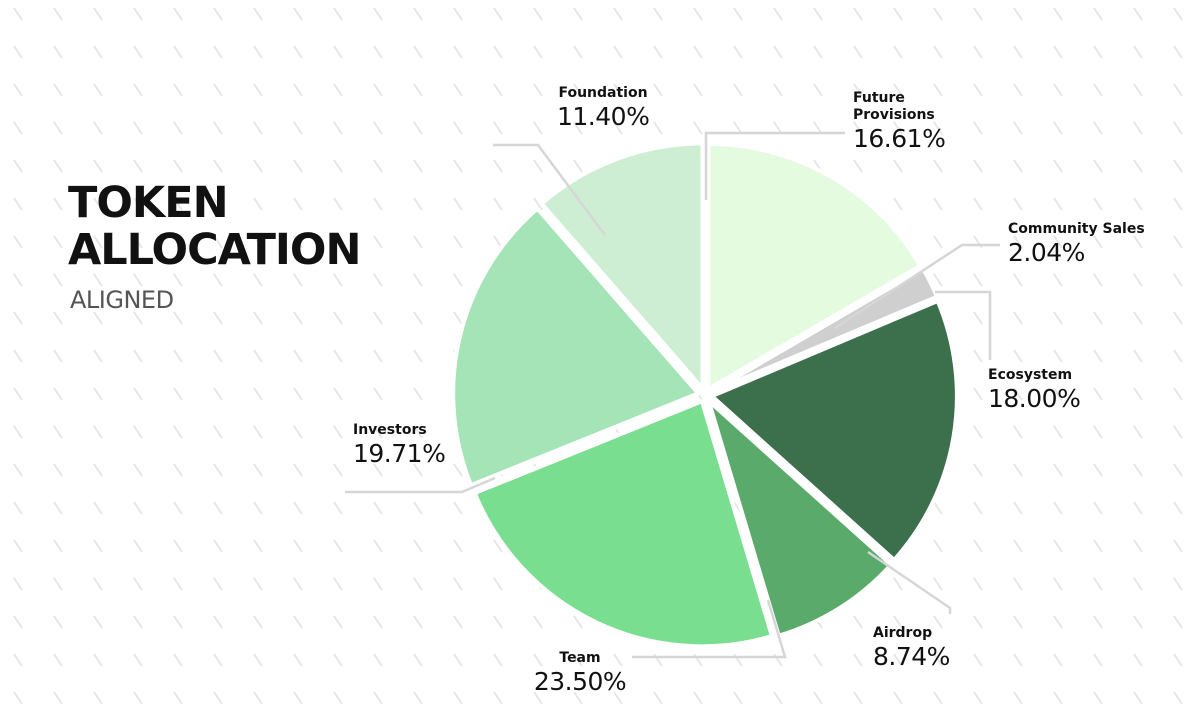 This screenshot has width=1200, height=722. What do you see at coordinates (122, 300) in the screenshot?
I see `chart-subtitle: ALIGNED` at bounding box center [122, 300].